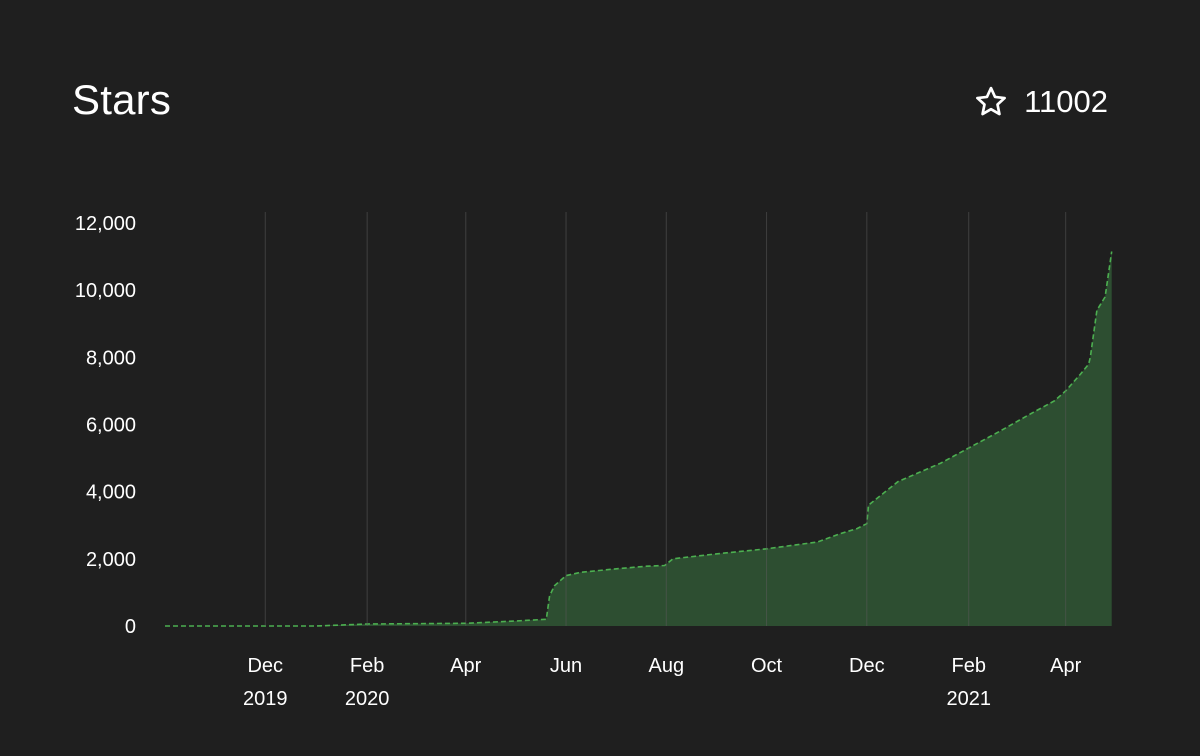 The image size is (1200, 756). What do you see at coordinates (968, 699) in the screenshot?
I see `x-tick-year-label: 2021` at bounding box center [968, 699].